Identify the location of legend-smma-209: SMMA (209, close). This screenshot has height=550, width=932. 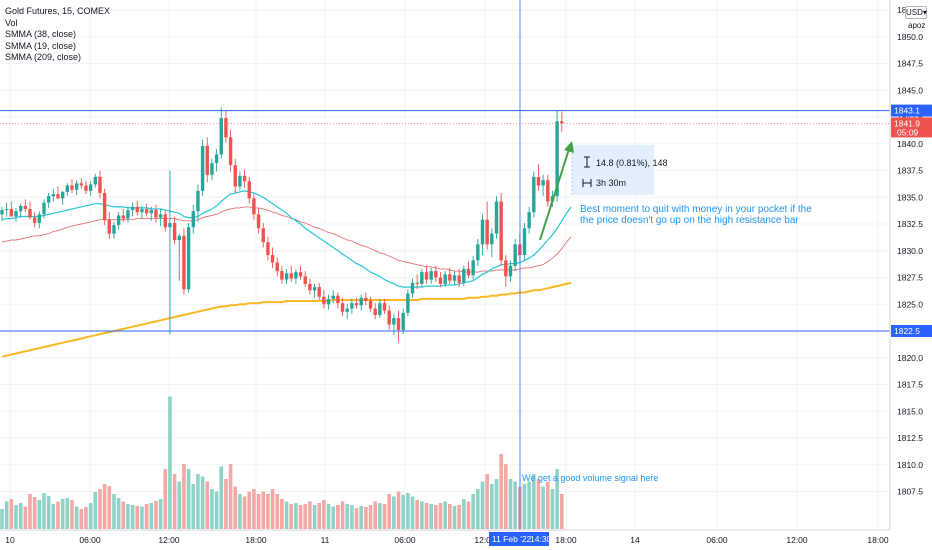
(43, 57).